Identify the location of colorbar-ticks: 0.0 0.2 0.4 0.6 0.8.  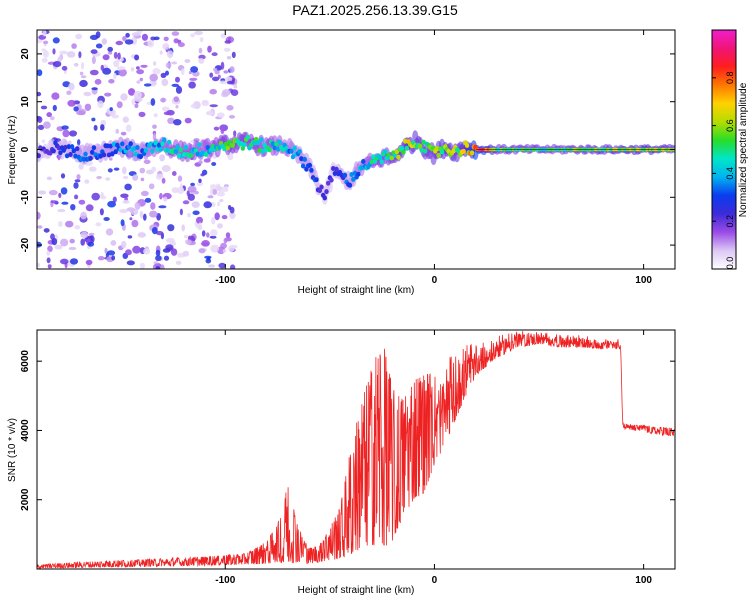
(723, 171).